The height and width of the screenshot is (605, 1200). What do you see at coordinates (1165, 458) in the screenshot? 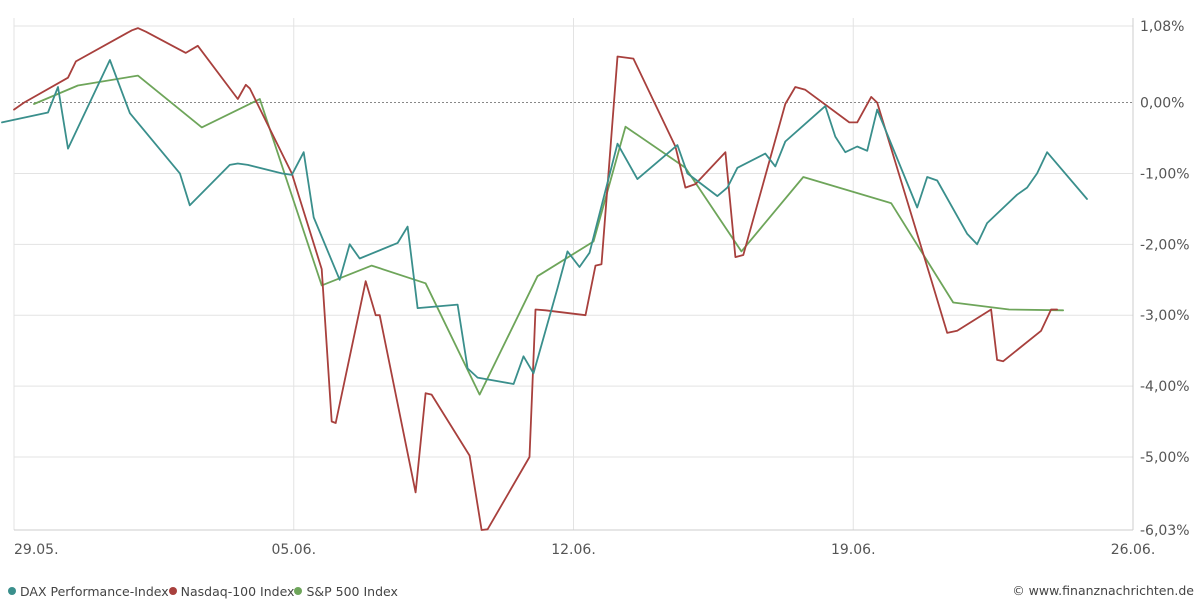
I see `y-tick-label: -5,00%` at bounding box center [1165, 458].